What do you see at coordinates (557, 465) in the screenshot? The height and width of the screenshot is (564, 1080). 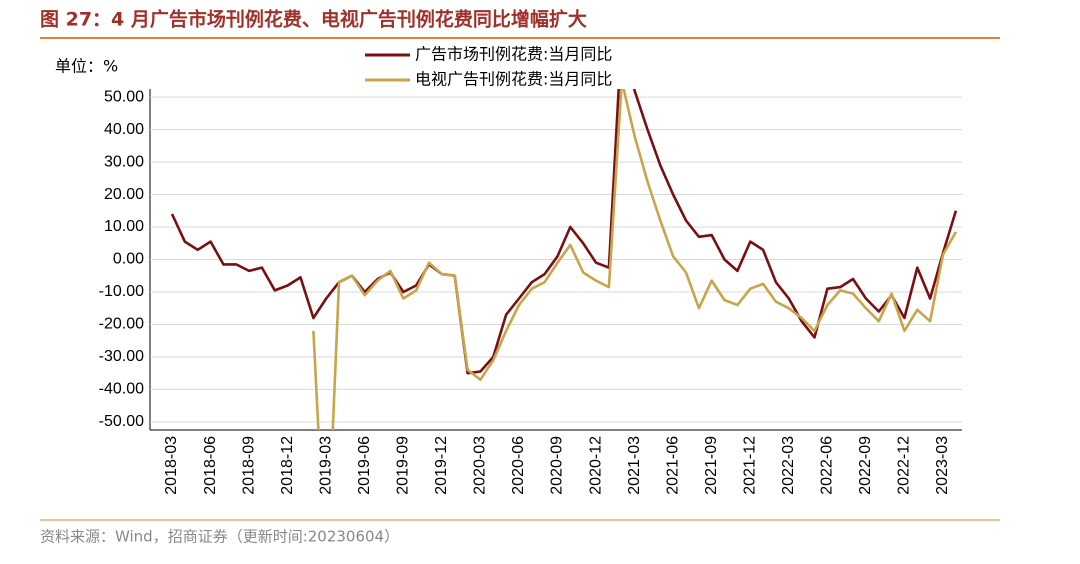 I see `x-tick-label: 2020-09` at bounding box center [557, 465].